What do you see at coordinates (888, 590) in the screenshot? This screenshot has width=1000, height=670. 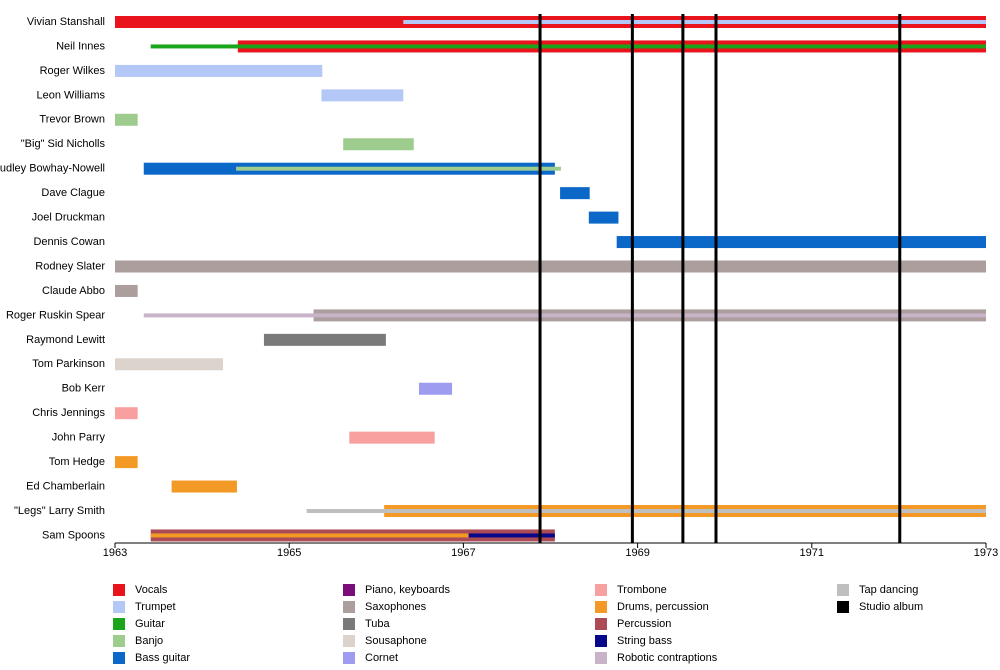 I see `legend-label: Tap dancing` at bounding box center [888, 590].